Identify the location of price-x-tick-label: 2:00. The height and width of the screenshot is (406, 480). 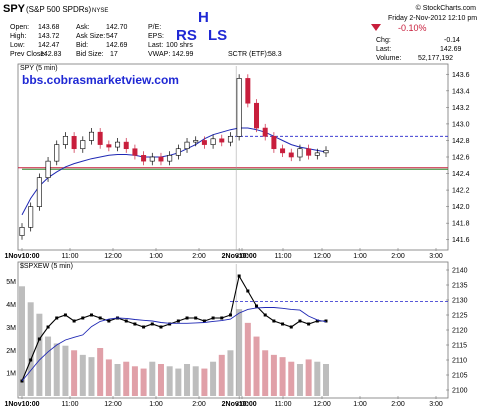
(199, 256).